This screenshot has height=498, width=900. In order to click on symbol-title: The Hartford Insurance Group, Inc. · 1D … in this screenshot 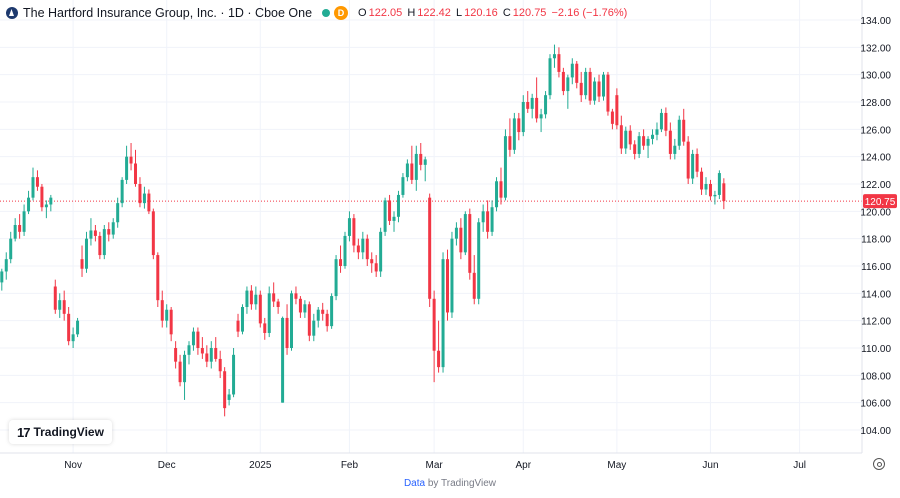, I will do `click(168, 13)`.